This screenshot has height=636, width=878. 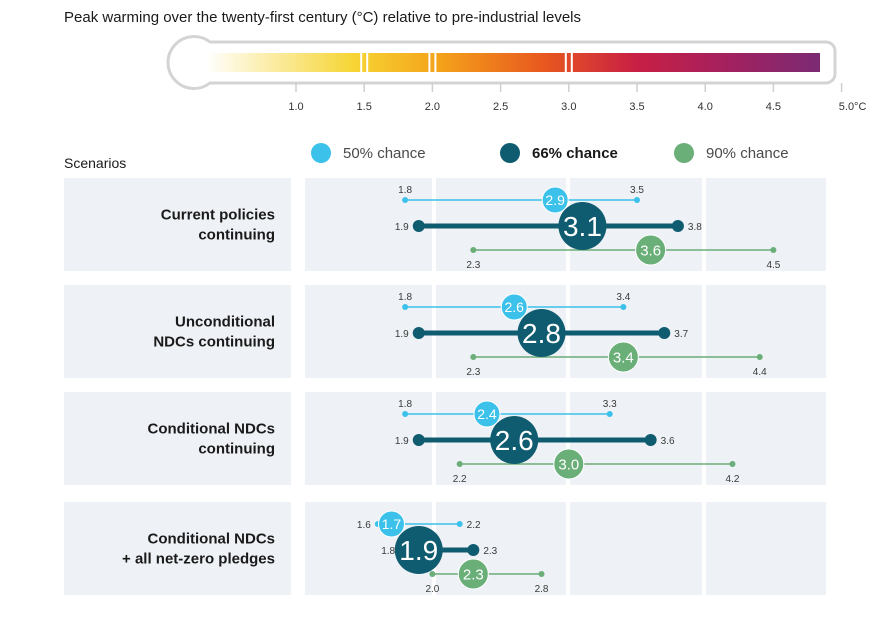 I want to click on range-p50: 1.6 2.2 1.7, so click(x=419, y=524).